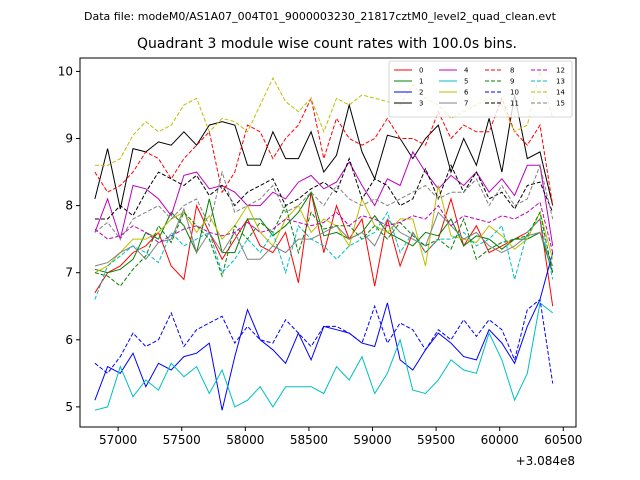  Describe the element at coordinates (500, 440) in the screenshot. I see `x-tick-label: 60000` at that location.